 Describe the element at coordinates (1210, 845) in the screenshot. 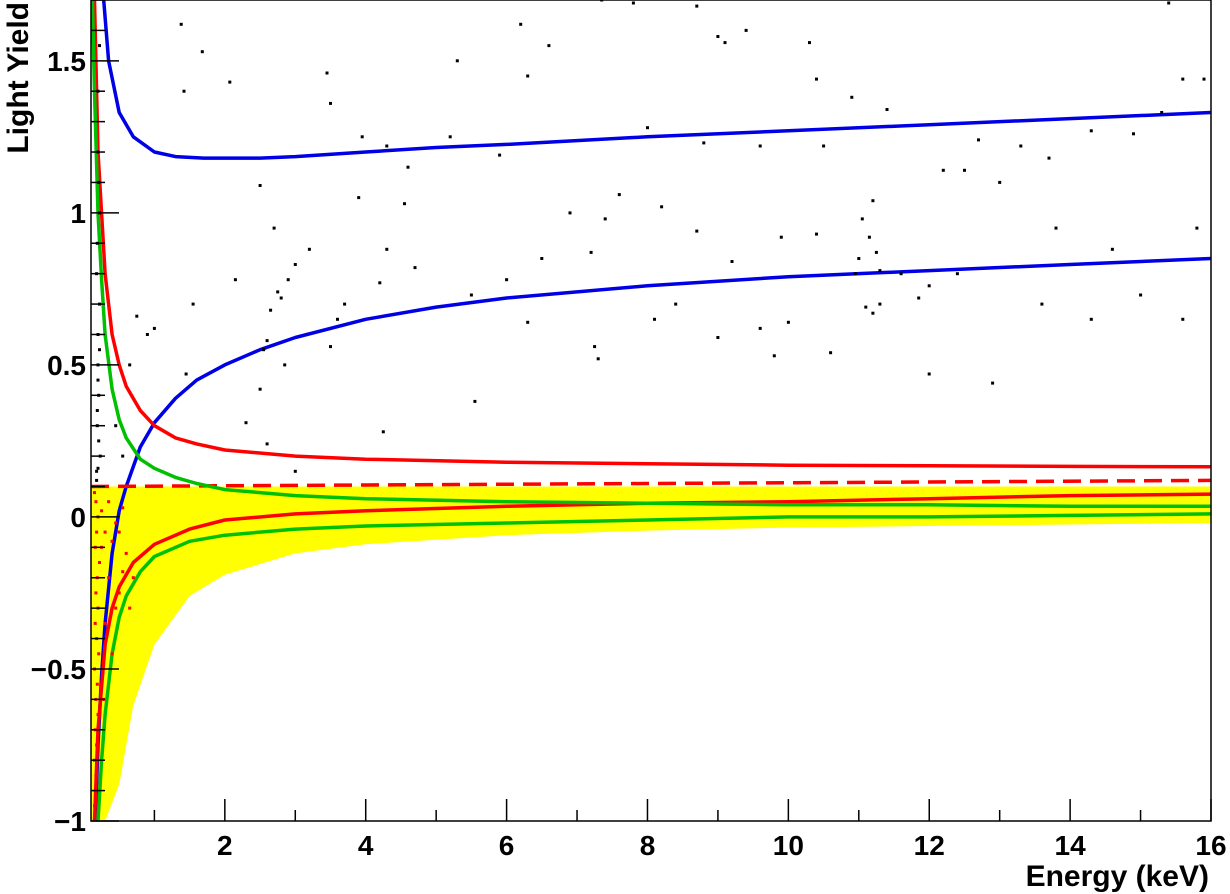

I see `x-tick-label: 16` at that location.